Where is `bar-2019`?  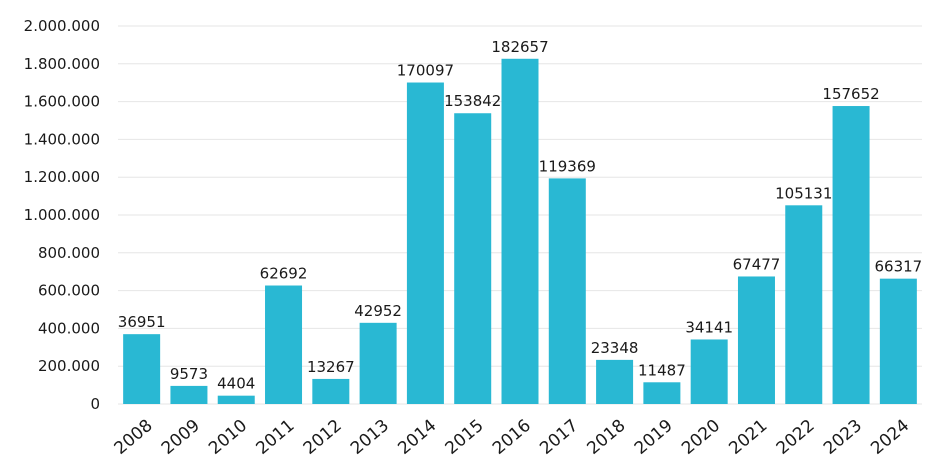 bar-2019 is located at coordinates (662, 393).